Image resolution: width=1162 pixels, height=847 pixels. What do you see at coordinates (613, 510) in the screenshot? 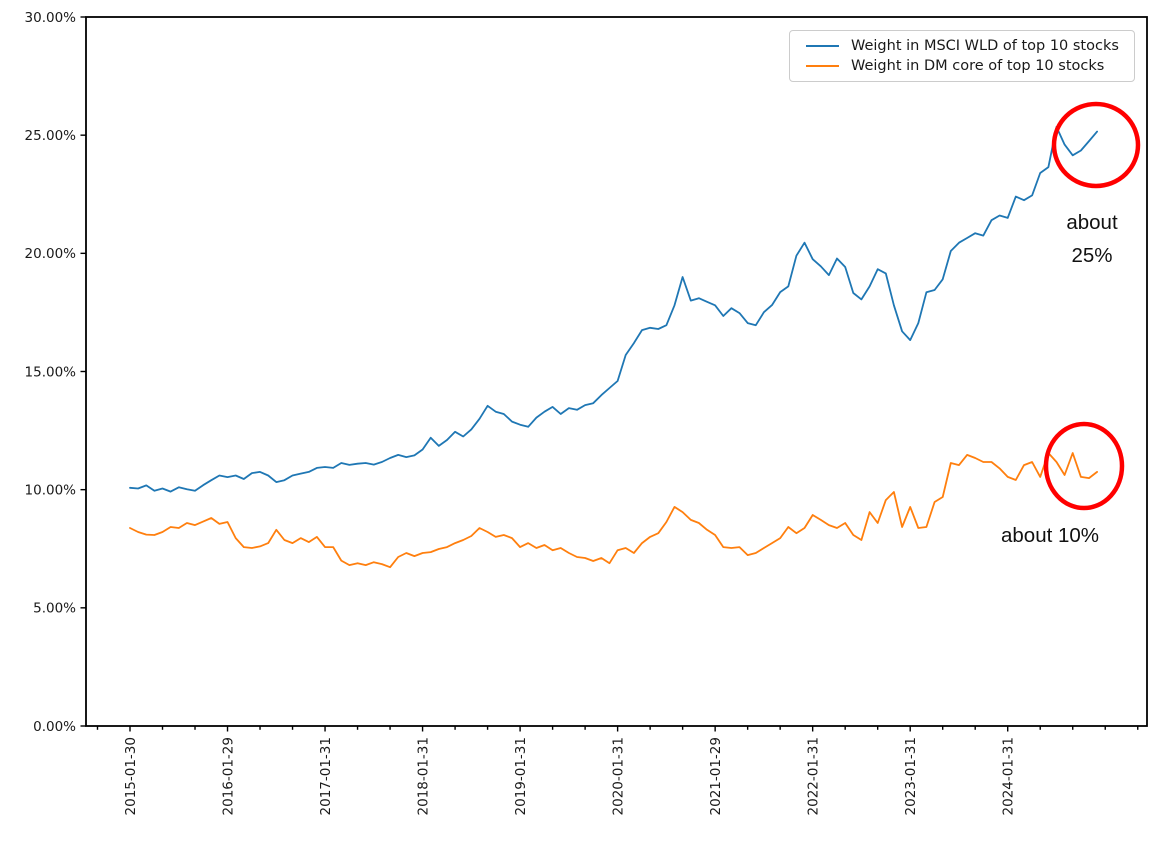
I see `series-line-dm-core` at bounding box center [613, 510].